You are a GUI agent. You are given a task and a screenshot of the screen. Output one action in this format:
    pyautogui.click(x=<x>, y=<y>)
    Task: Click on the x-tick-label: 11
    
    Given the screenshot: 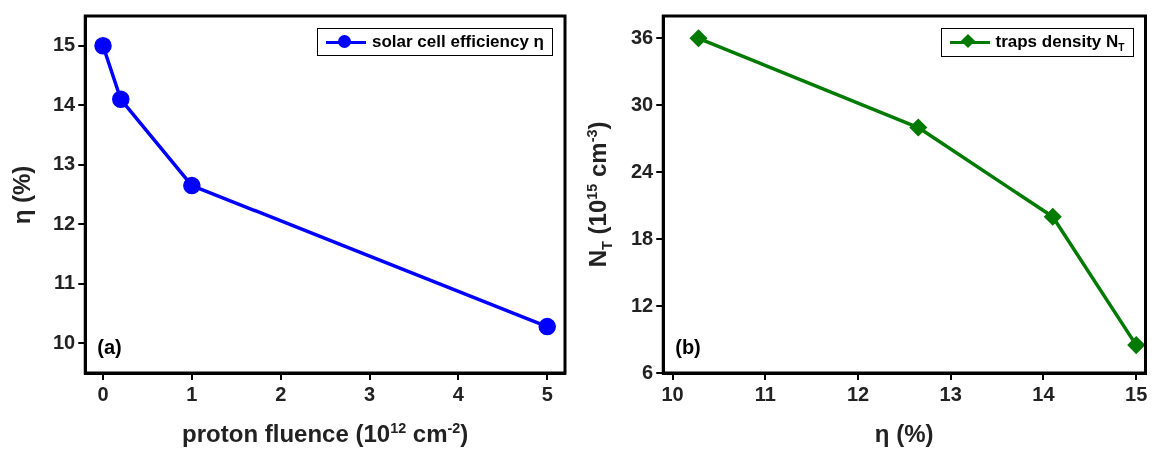 What is the action you would take?
    pyautogui.click(x=765, y=393)
    